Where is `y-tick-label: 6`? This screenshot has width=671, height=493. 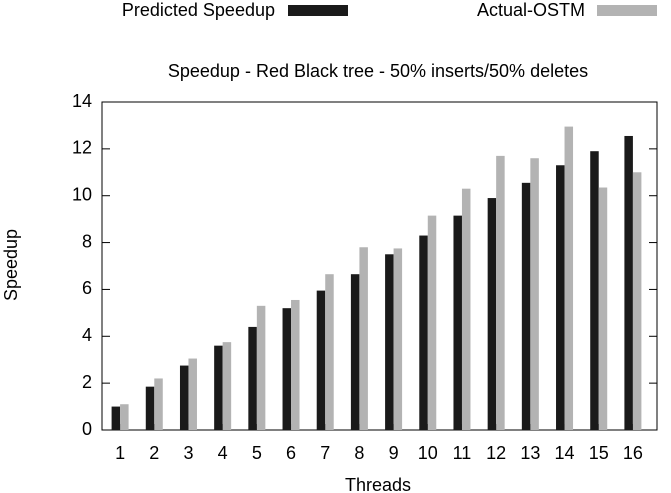
y-tick-label: 6 is located at coordinates (87, 288).